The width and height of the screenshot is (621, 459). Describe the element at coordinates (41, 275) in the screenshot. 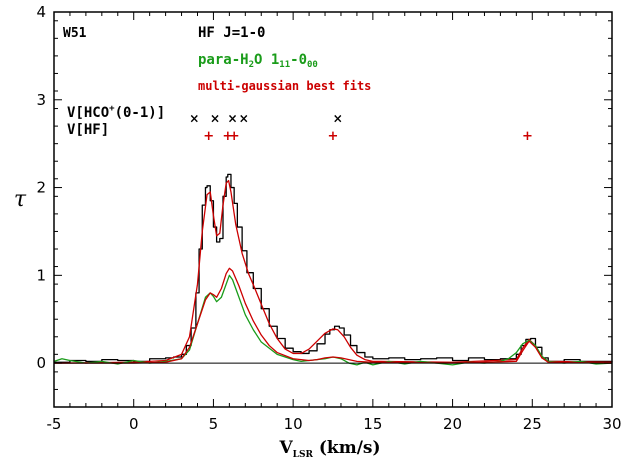

I see `y-tick-label: 1` at that location.